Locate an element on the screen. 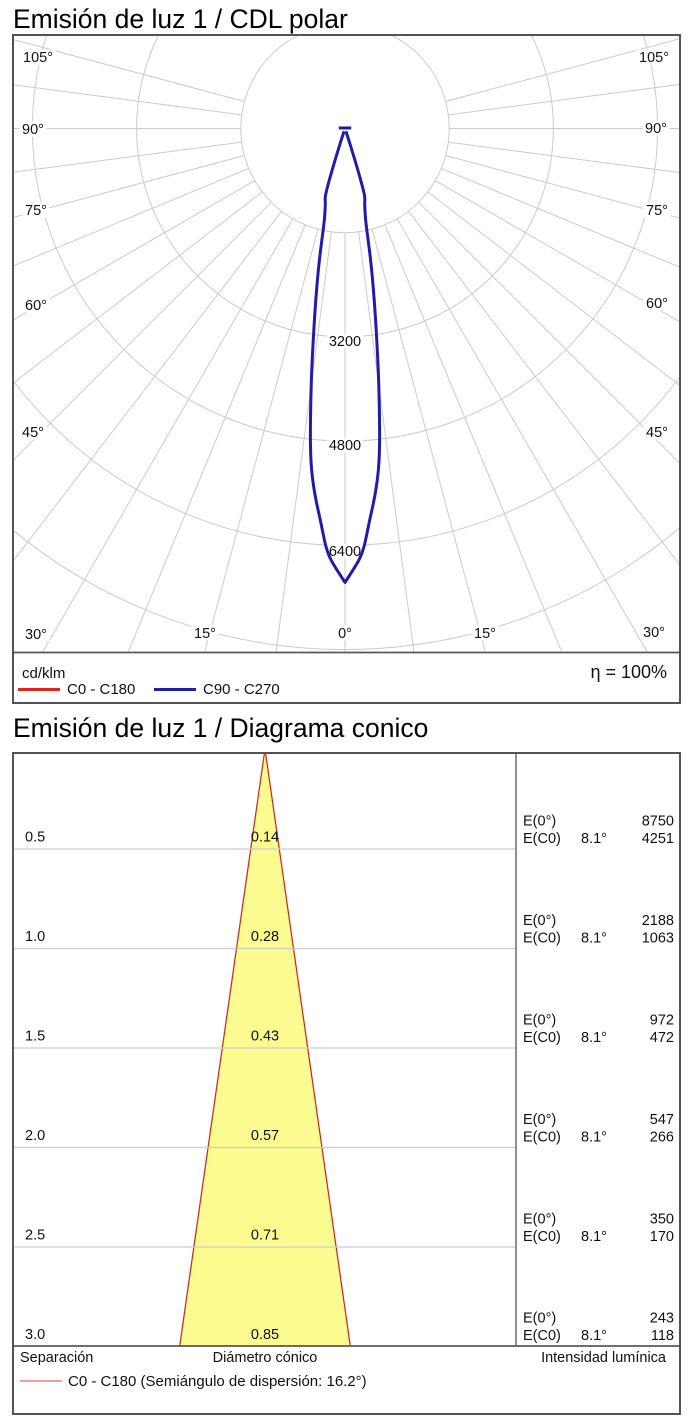  svg-text: 2.5 is located at coordinates (35, 1236).